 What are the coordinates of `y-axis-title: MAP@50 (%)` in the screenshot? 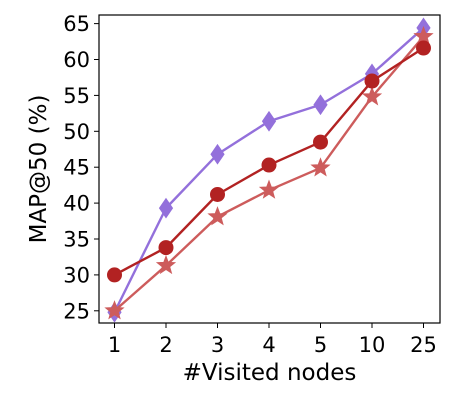 It's located at (39, 169).